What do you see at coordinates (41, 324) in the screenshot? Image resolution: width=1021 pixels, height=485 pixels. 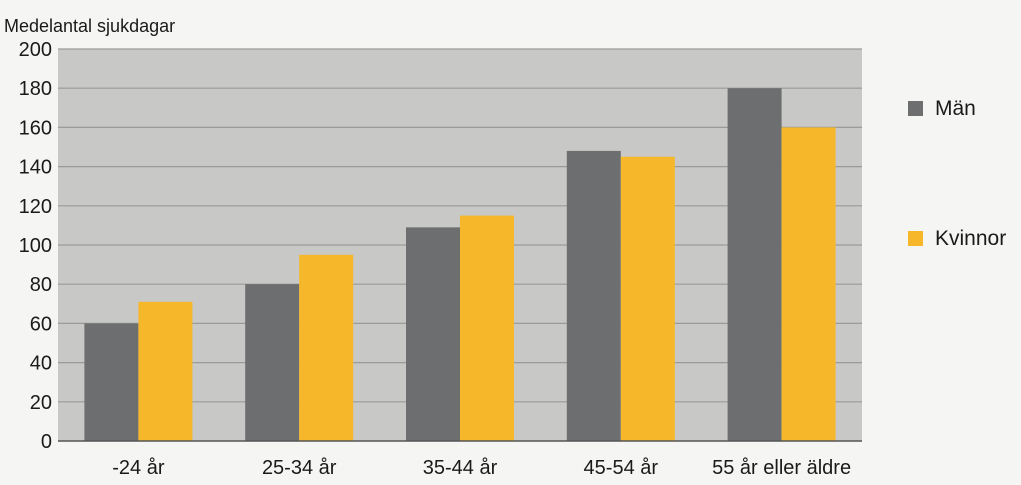 I see `y-tick-label: 60` at bounding box center [41, 324].